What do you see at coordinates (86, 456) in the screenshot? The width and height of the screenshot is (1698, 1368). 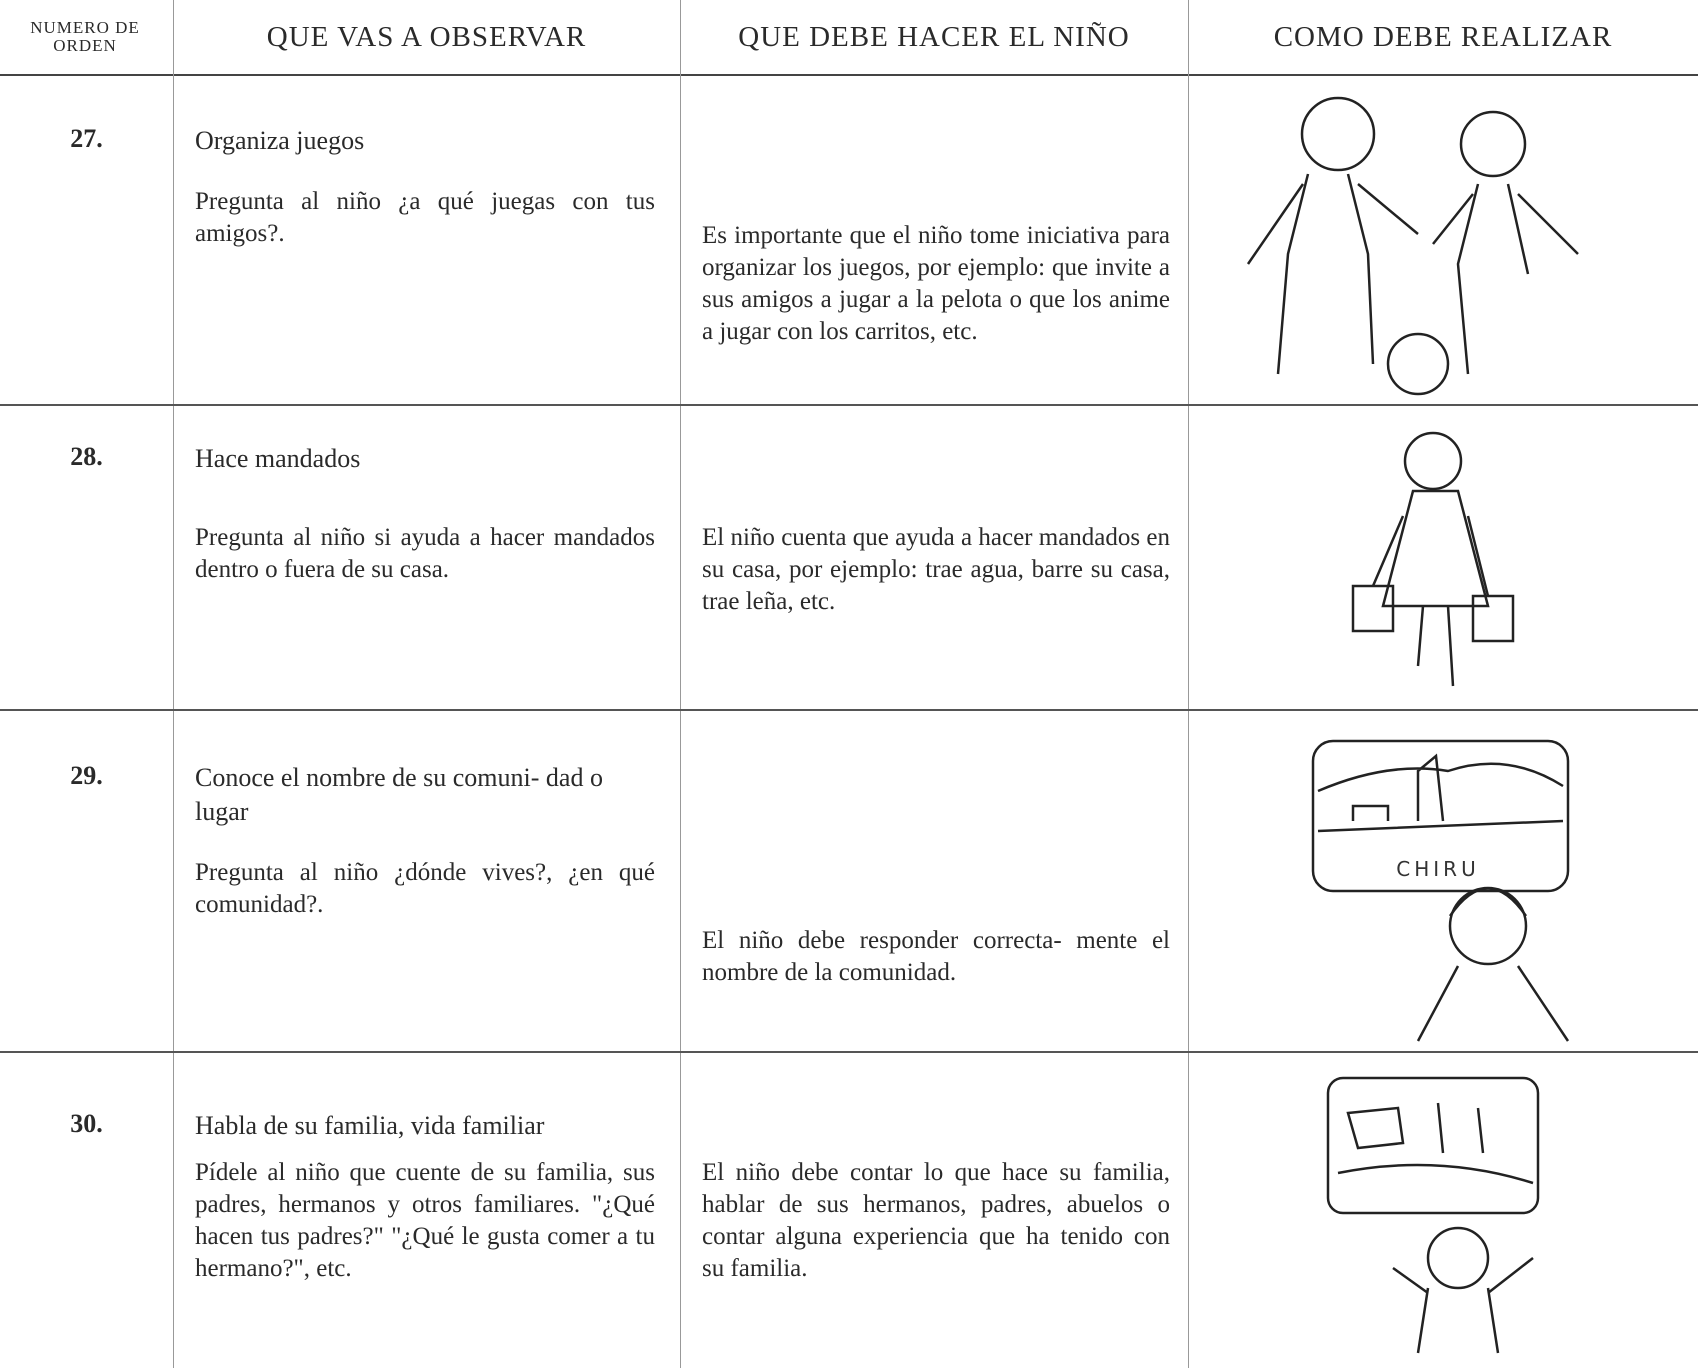 I see `row-number: 28.` at bounding box center [86, 456].